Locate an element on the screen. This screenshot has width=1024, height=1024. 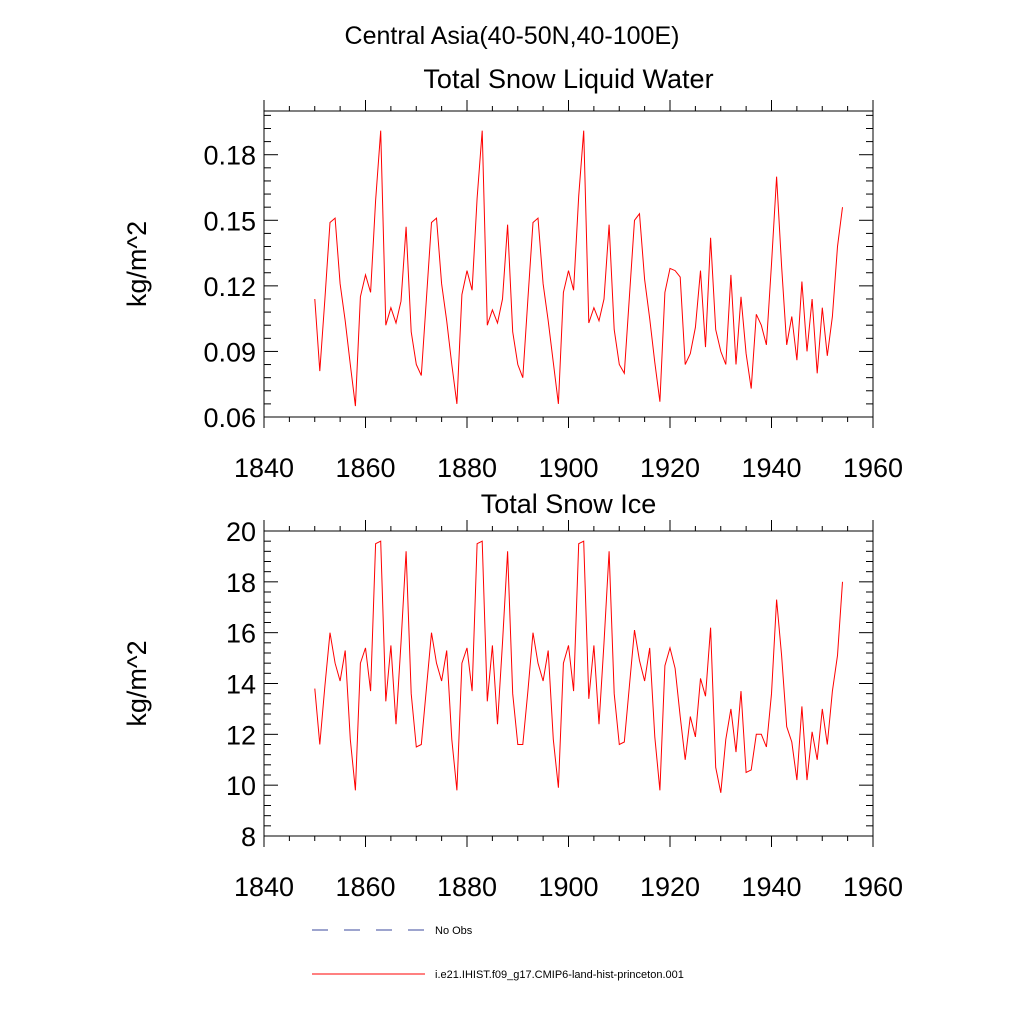
y-tick-label: 0.18 is located at coordinates (229, 156).